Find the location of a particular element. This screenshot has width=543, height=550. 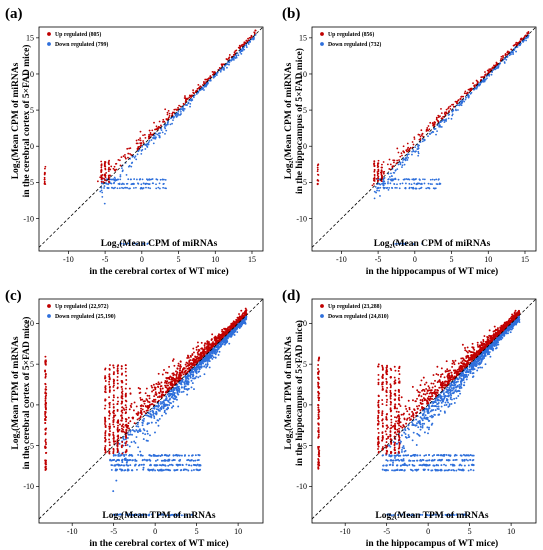

y-tick-label: 0 is located at coordinates (32, 405).